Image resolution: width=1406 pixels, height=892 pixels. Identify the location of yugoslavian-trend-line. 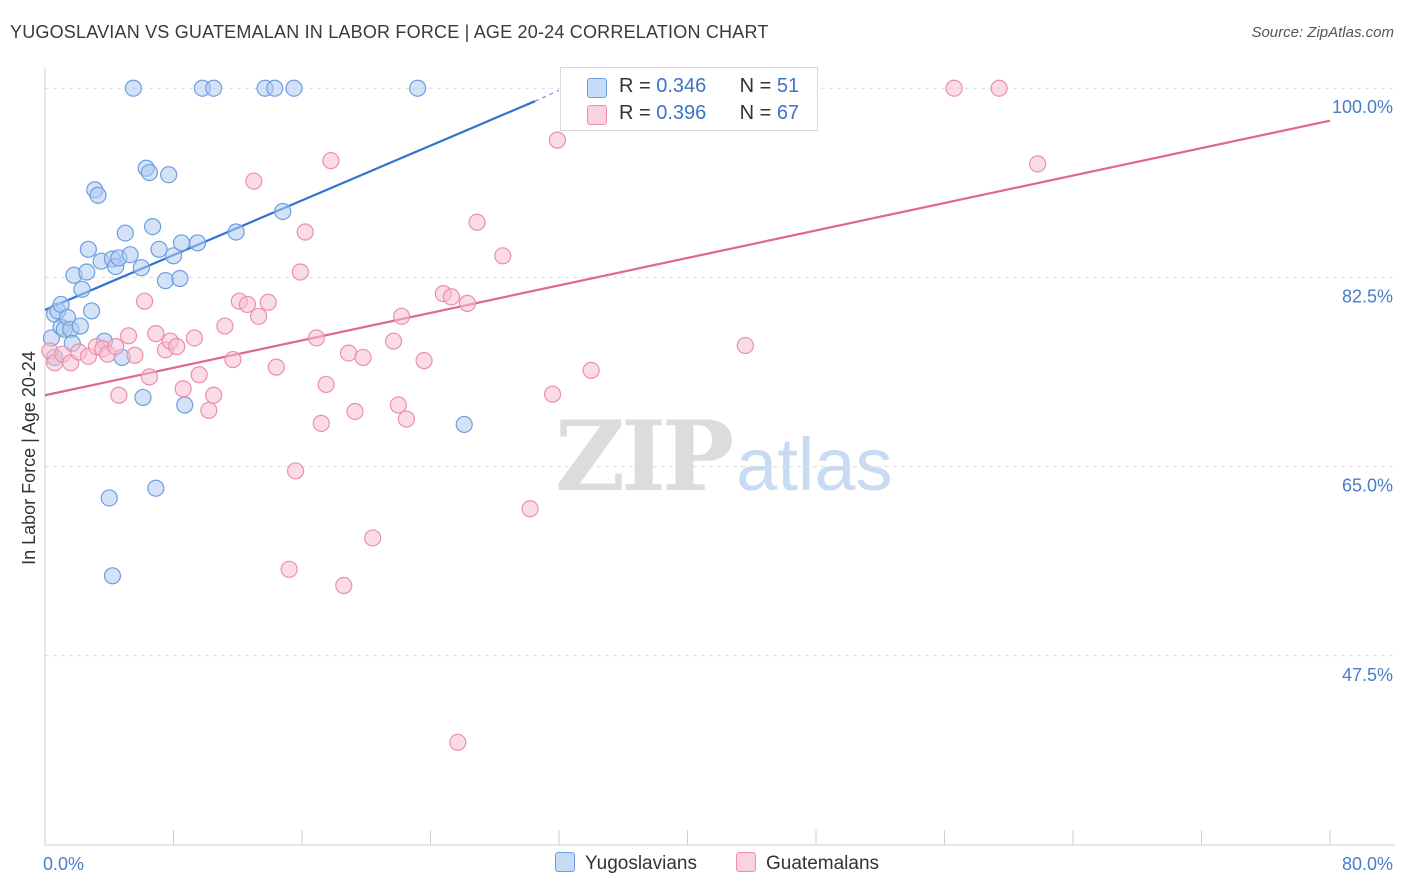
(290, 205).